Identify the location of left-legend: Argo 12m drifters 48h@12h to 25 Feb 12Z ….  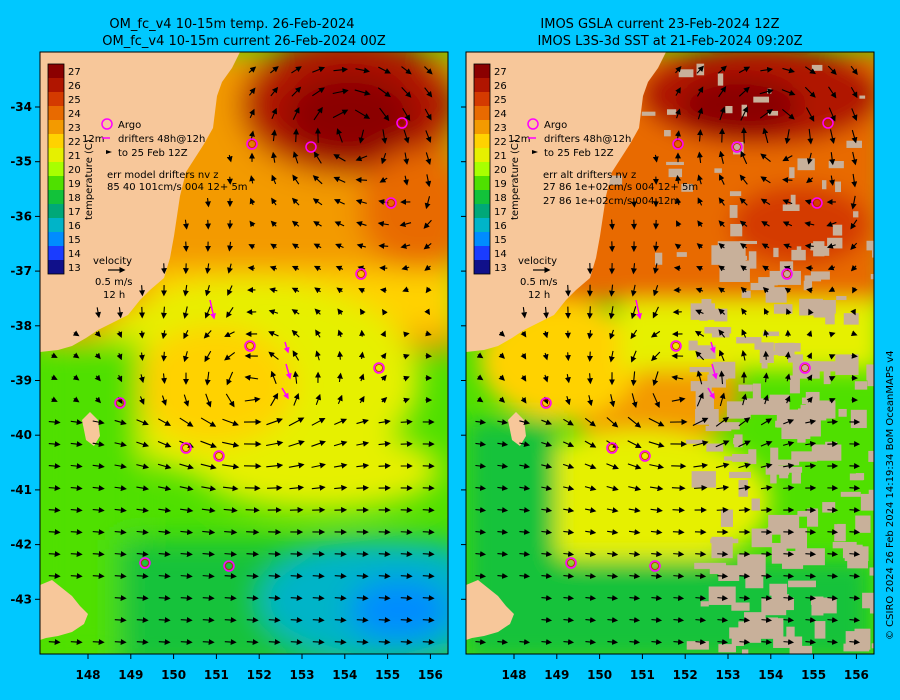
(165, 209).